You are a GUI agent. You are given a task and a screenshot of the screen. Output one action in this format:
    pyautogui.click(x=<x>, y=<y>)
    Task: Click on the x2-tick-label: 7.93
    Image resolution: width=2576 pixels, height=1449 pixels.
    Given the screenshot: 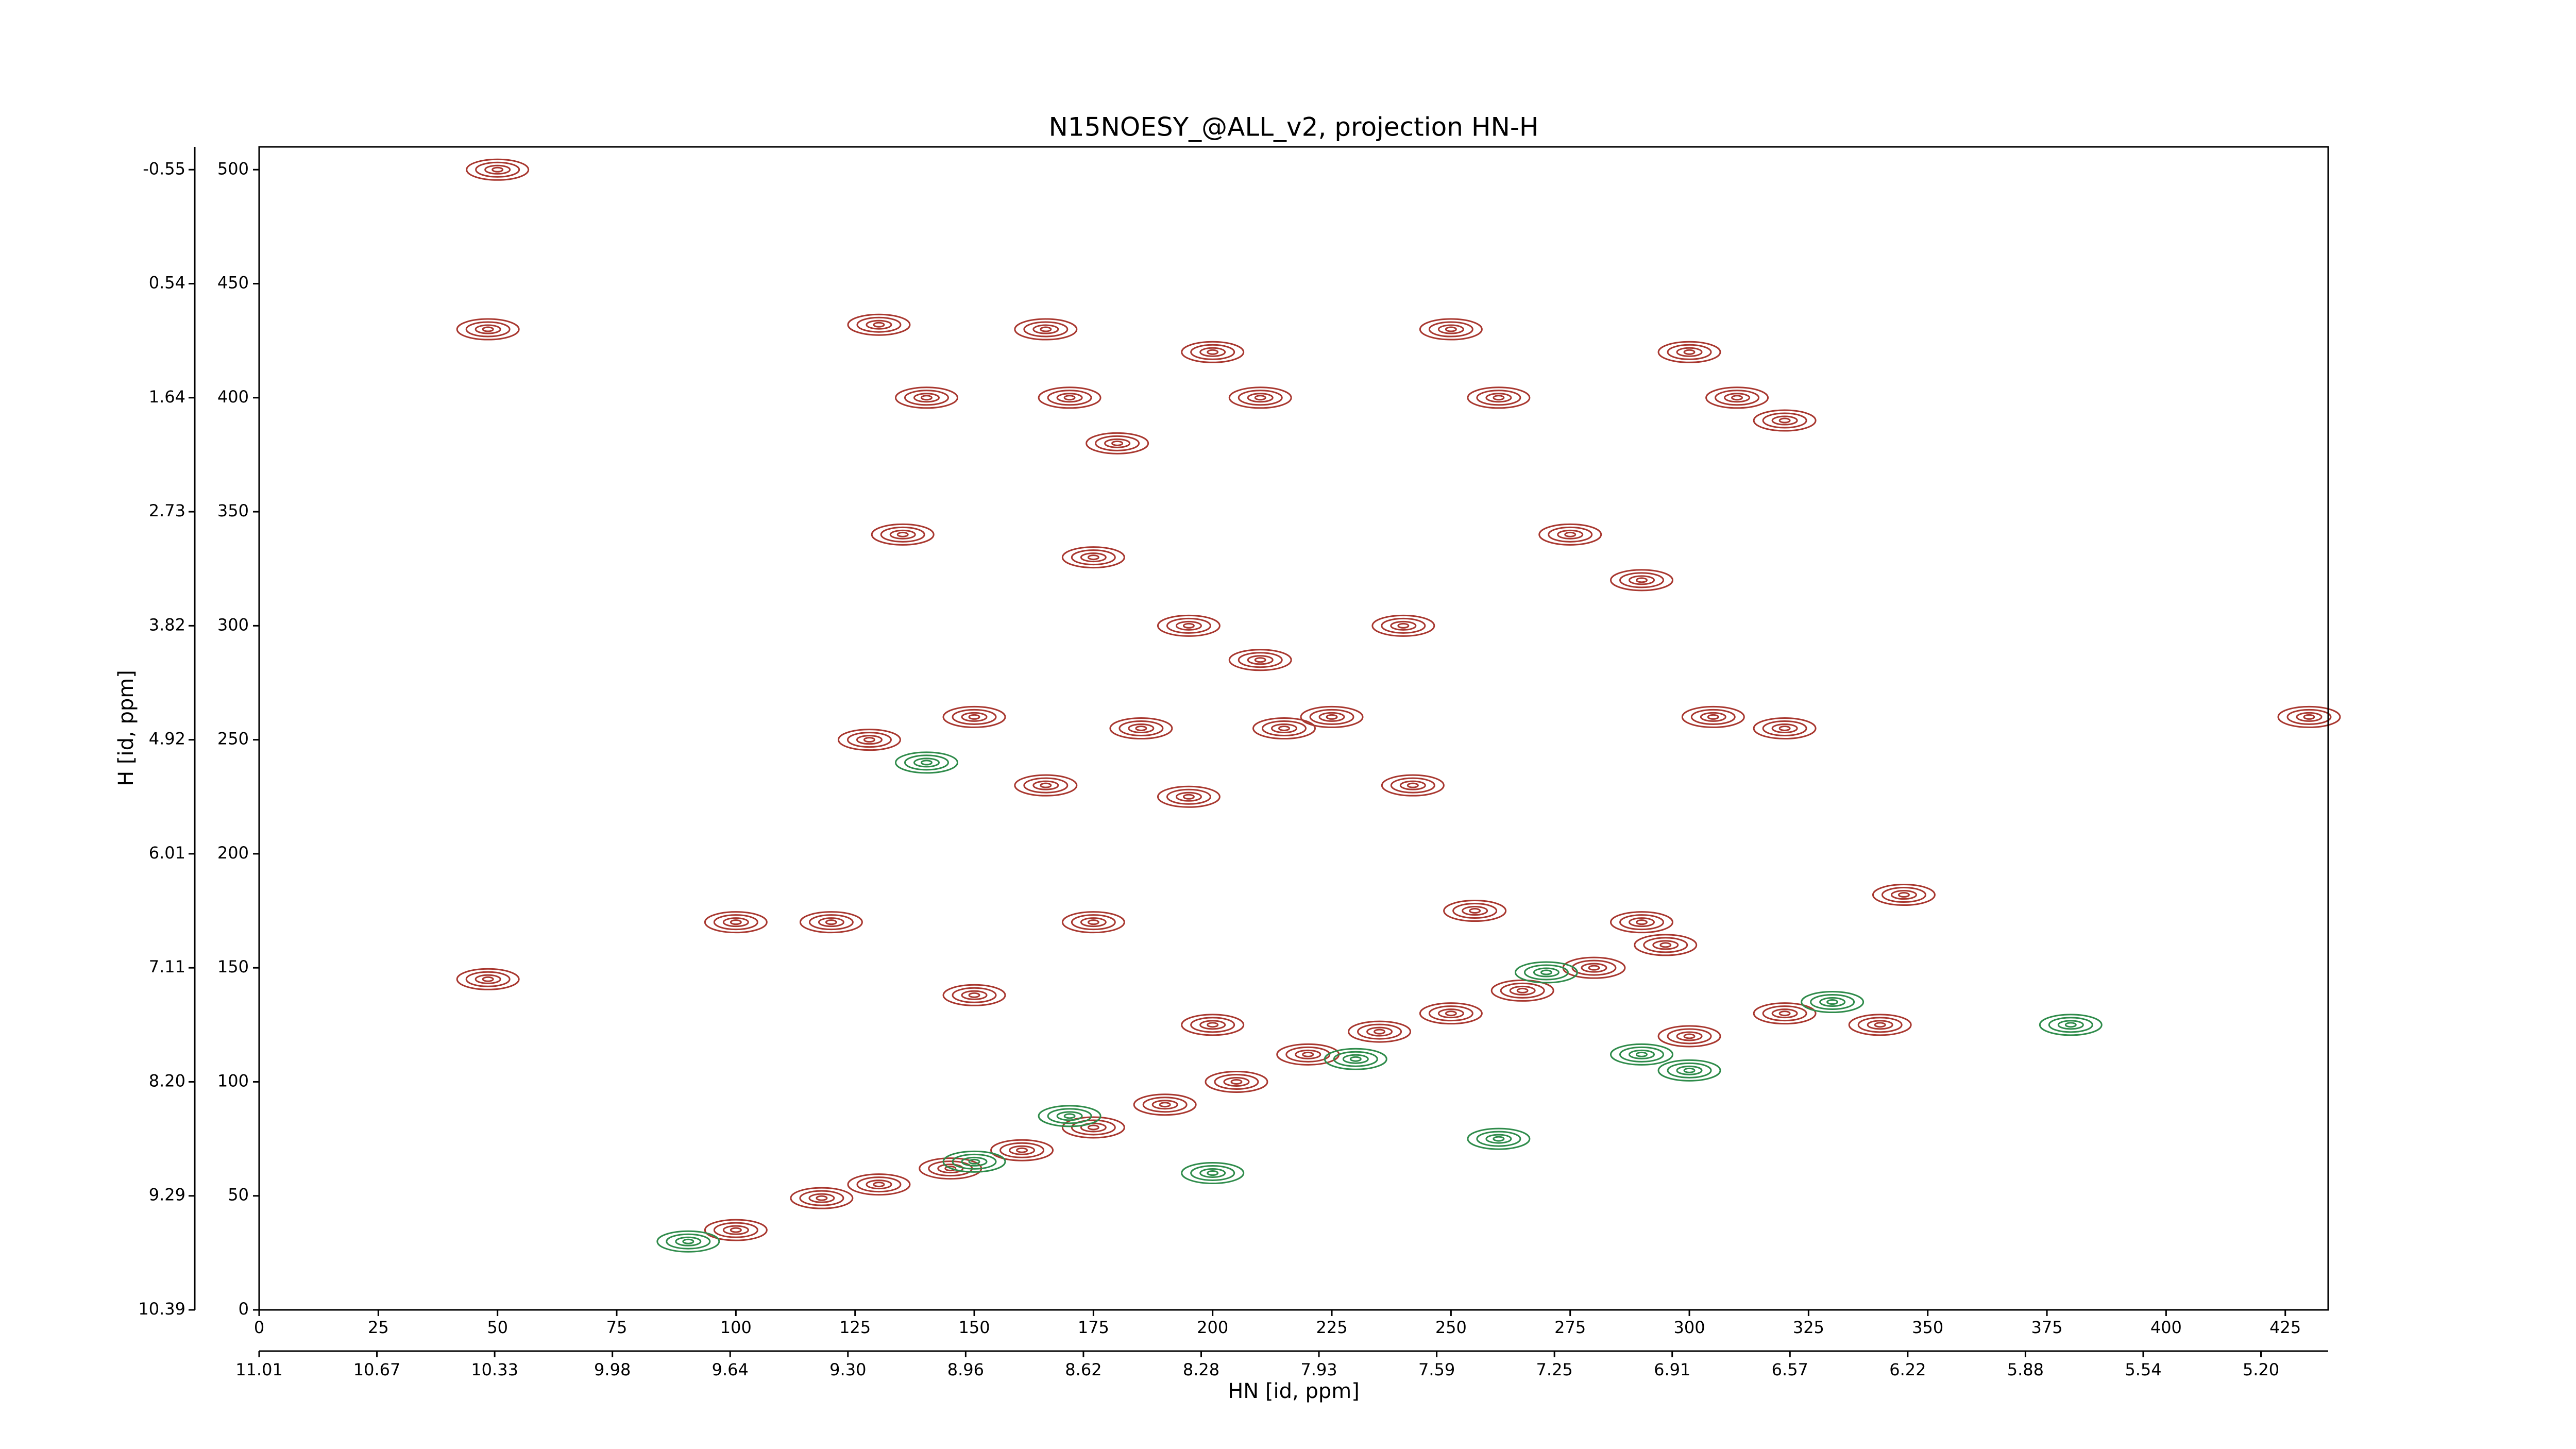 What is the action you would take?
    pyautogui.click(x=1318, y=1369)
    